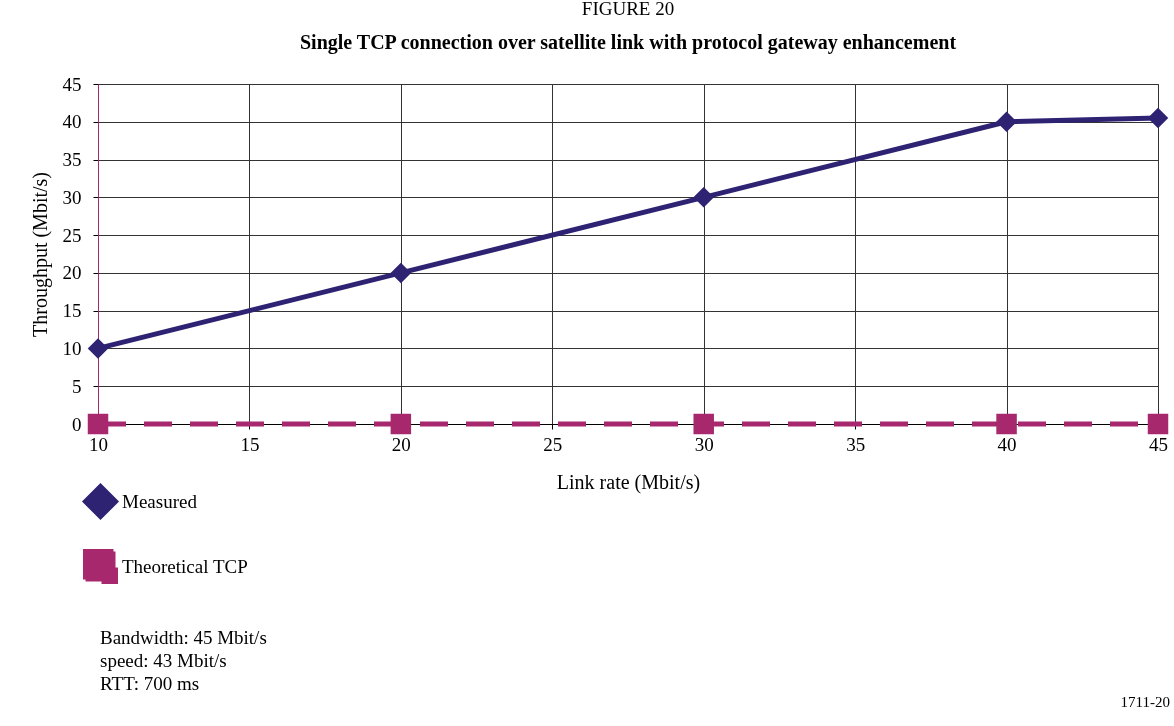 This screenshot has height=726, width=1174. Describe the element at coordinates (704, 444) in the screenshot. I see `x-tick-label: 30` at that location.